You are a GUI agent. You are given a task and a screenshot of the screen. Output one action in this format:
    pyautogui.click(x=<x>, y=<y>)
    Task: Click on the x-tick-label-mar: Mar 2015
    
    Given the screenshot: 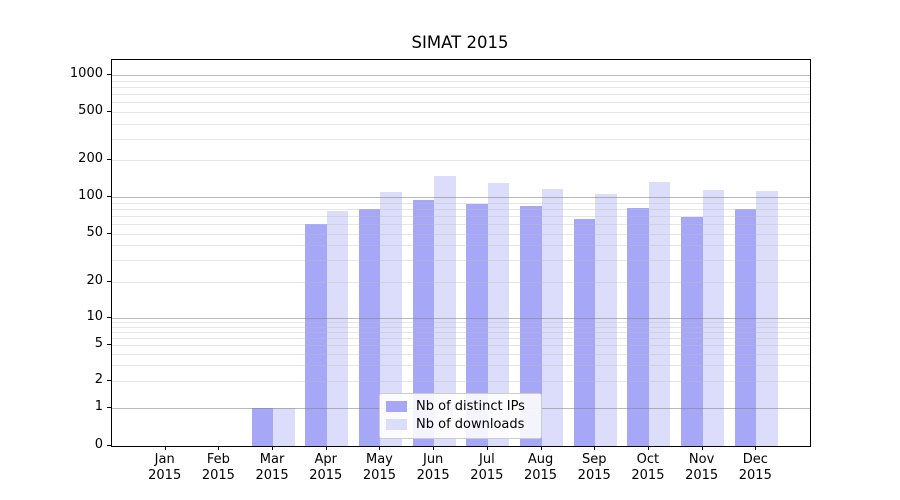 What is the action you would take?
    pyautogui.click(x=272, y=467)
    